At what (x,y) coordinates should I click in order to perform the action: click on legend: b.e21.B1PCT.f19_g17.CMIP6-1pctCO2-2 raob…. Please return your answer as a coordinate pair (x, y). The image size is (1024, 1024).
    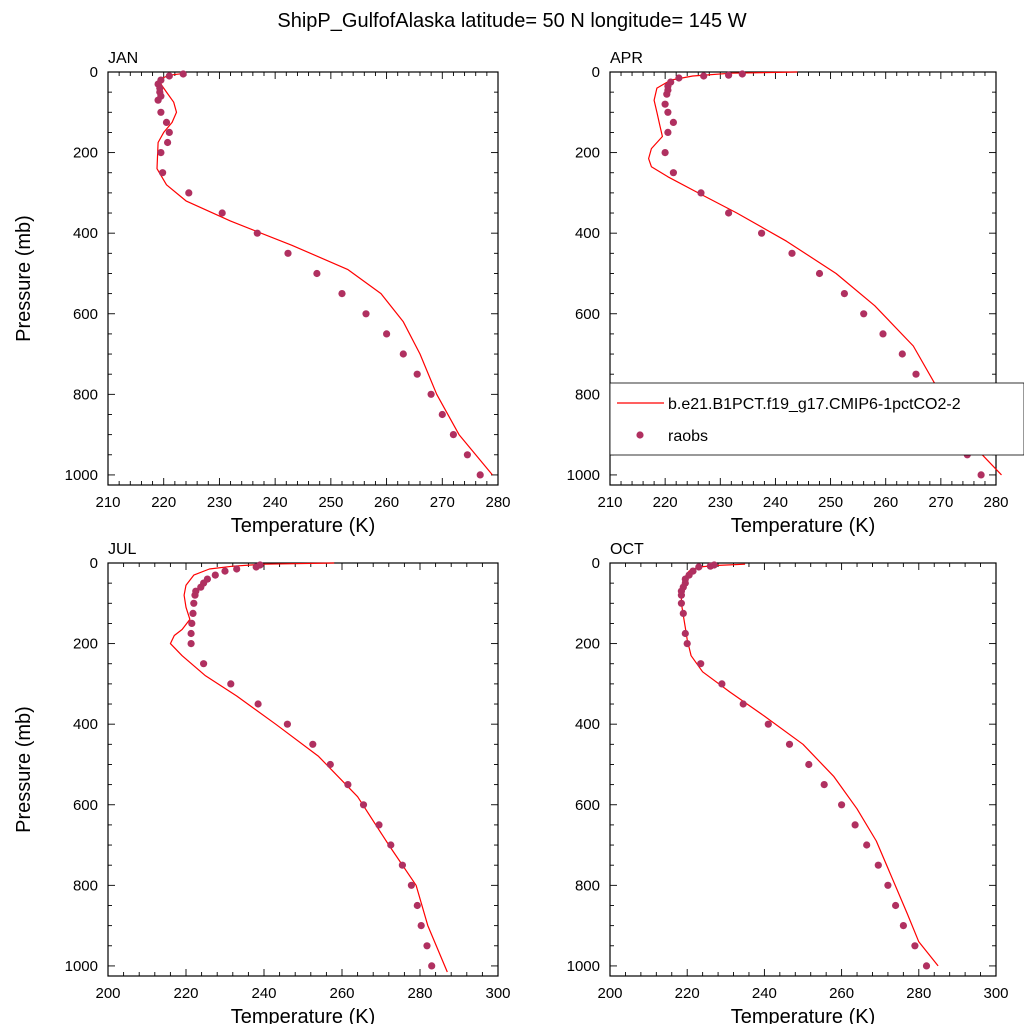
    Looking at the image, I should click on (816, 419).